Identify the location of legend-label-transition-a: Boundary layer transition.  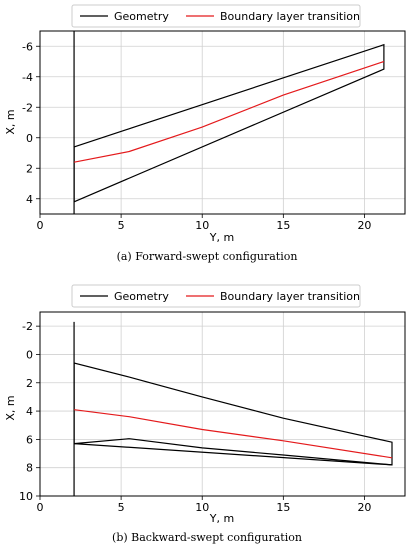
(290, 16).